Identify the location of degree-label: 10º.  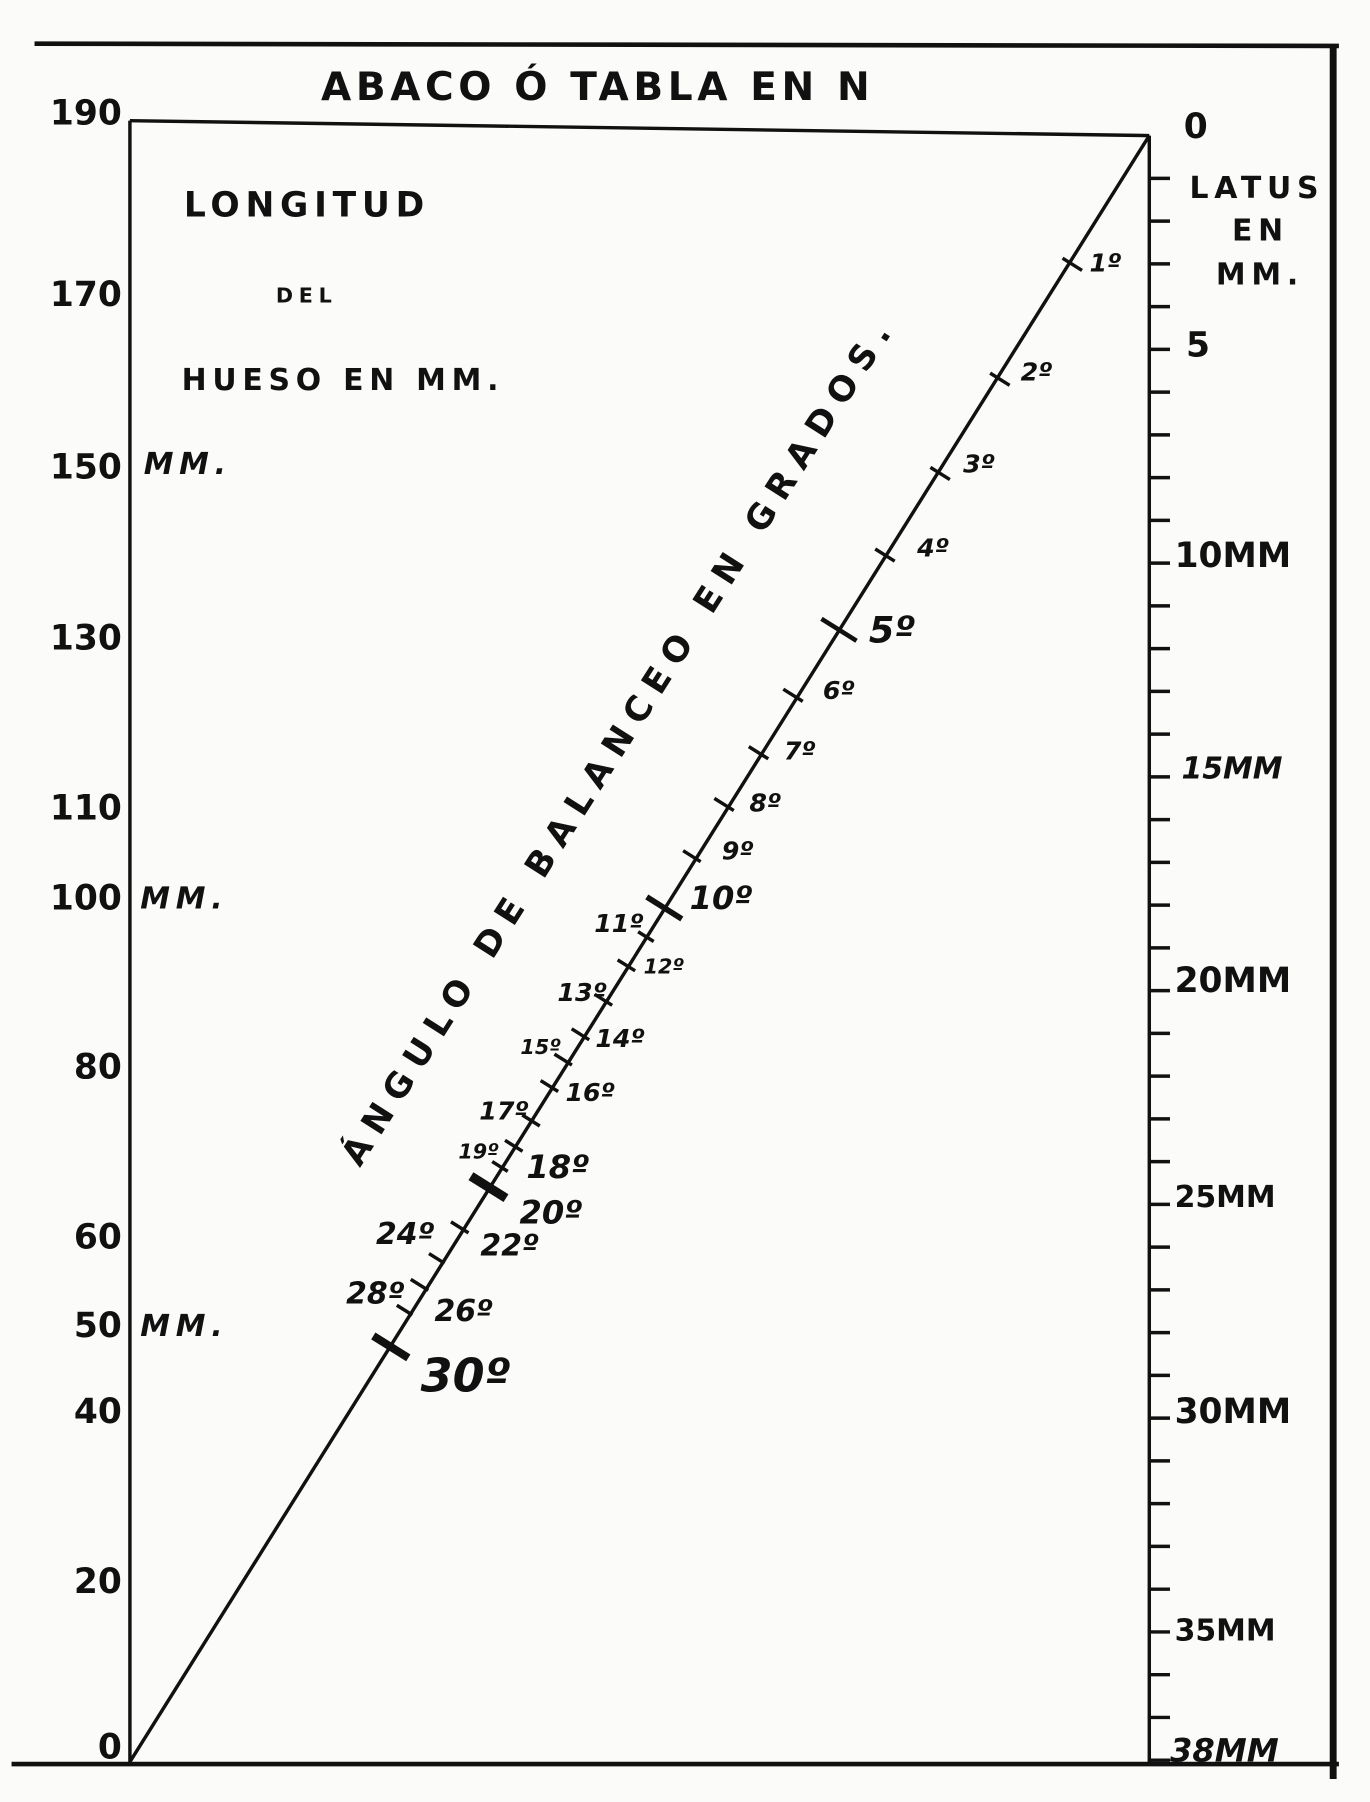
(721, 898).